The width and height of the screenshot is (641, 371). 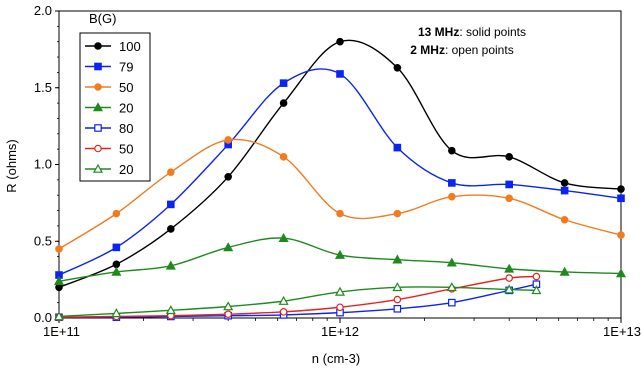 I want to click on legend: B(G) 100 79 50 20 80 50 20, so click(x=115, y=96).